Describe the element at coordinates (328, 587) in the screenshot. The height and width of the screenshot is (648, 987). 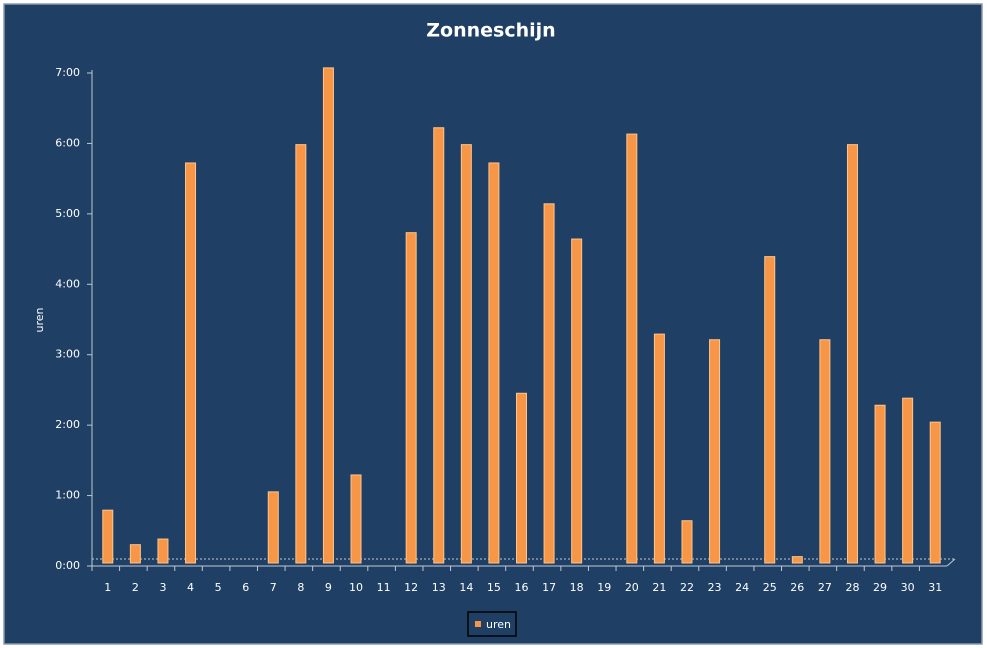
I see `x-tick-label: 9` at that location.